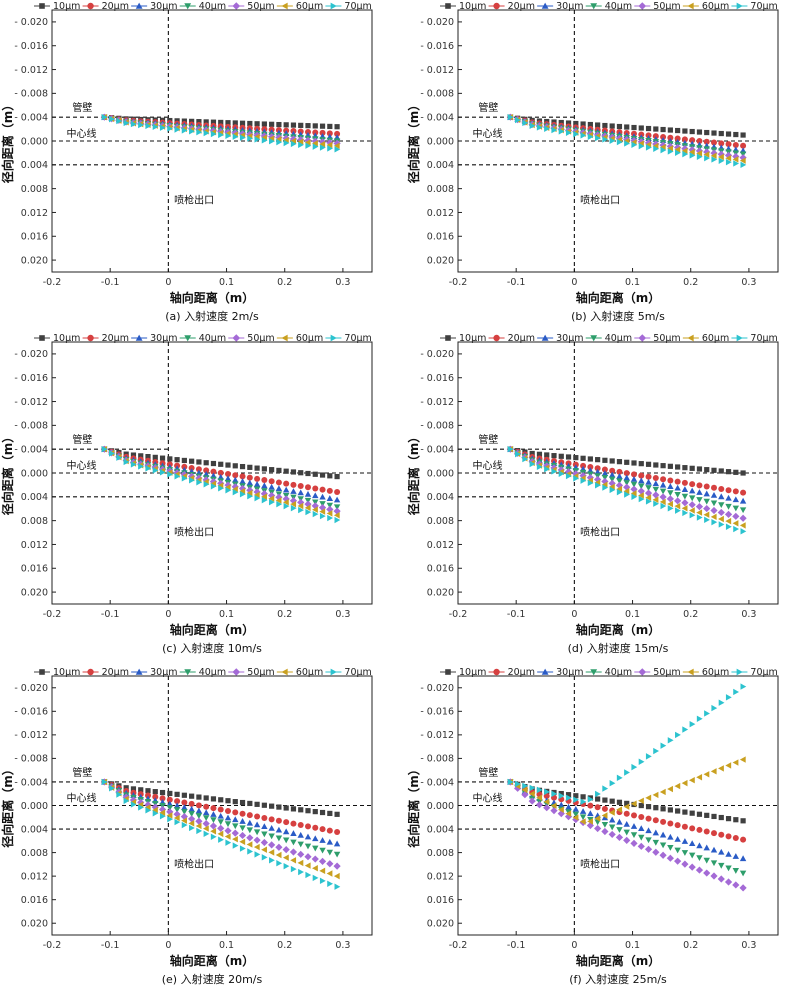 Image resolution: width=811 pixels, height=1000 pixels. Describe the element at coordinates (82, 439) in the screenshot. I see `wall-annotation: 管壁` at that location.